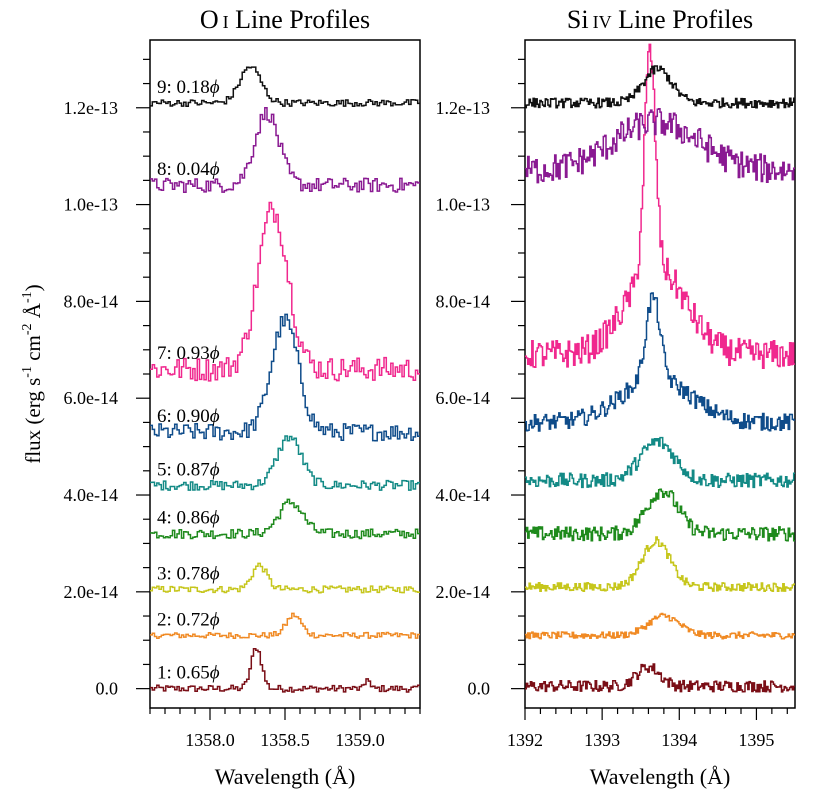 This screenshot has height=796, width=830. I want to click on x-tick-label: 1358.0, so click(210, 740).